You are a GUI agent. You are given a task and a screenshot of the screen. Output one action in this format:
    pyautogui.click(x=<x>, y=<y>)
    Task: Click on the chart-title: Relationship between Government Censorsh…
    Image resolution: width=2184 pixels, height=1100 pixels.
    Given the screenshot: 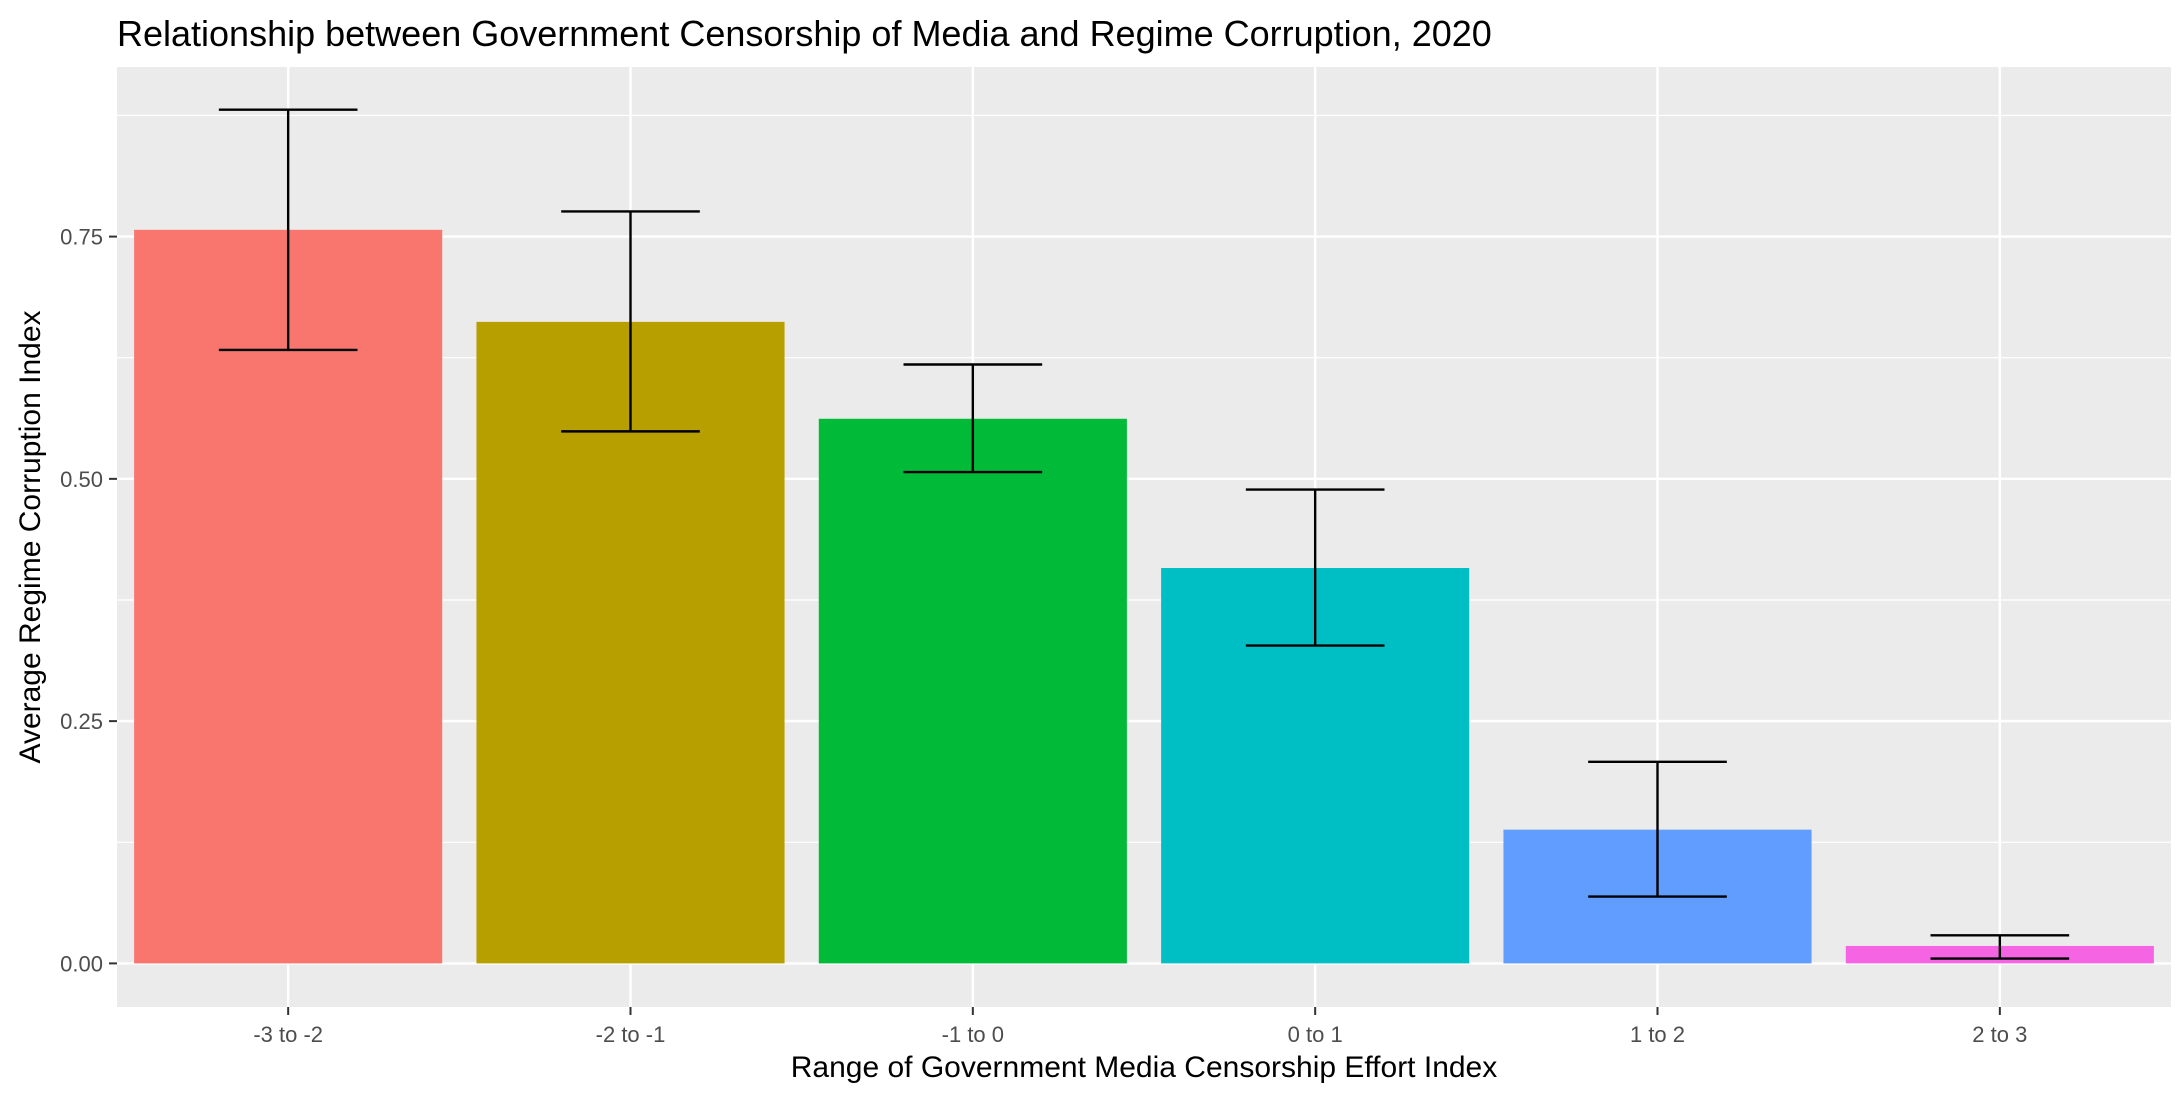 What is the action you would take?
    pyautogui.click(x=804, y=33)
    